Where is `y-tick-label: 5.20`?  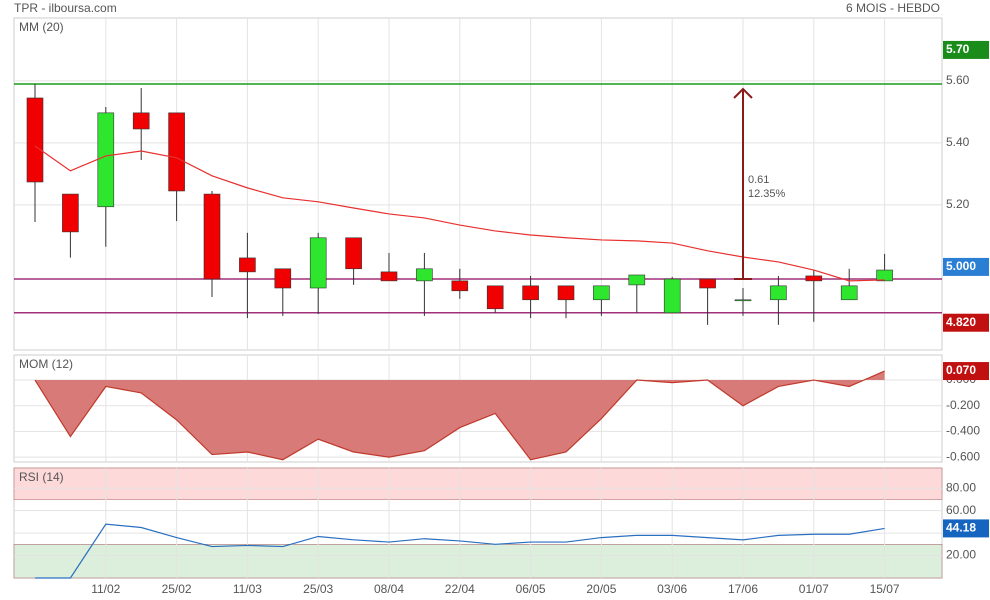
y-tick-label: 5.20 is located at coordinates (958, 204).